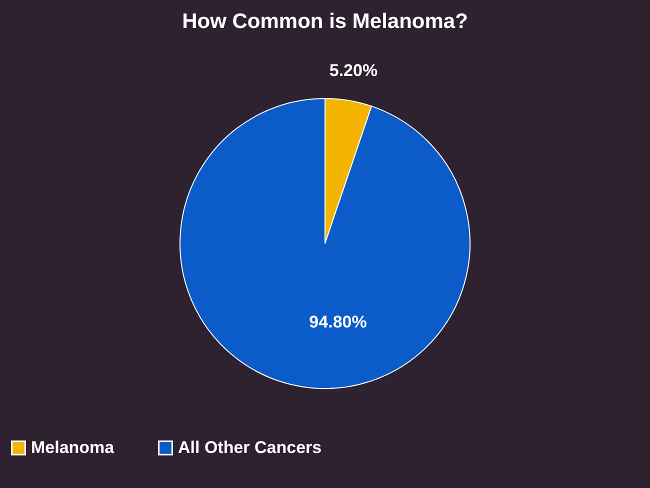 The height and width of the screenshot is (488, 650). What do you see at coordinates (250, 447) in the screenshot?
I see `legend-label: All Other Cancers` at bounding box center [250, 447].